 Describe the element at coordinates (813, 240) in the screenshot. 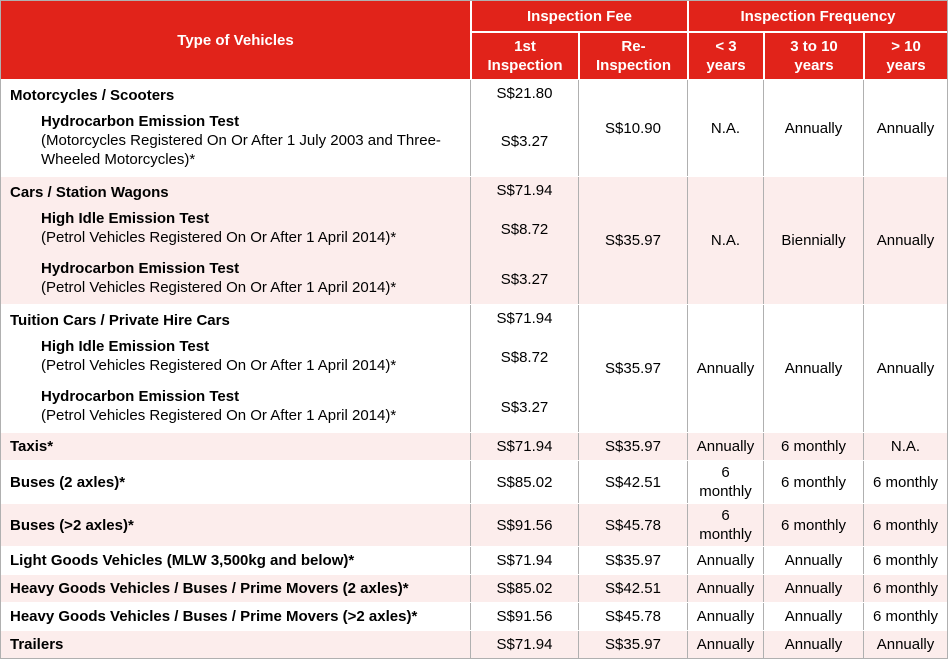

I see `frequency-3-to-10-years: Biennially` at that location.